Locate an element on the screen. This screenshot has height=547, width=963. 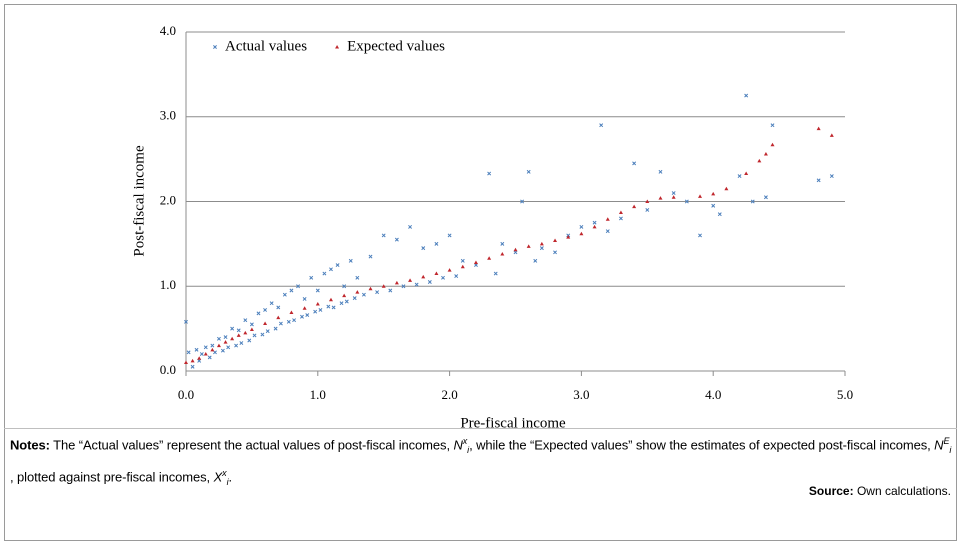
notes-text: , plotted against pre-fiscal incomes, is located at coordinates (112, 477).